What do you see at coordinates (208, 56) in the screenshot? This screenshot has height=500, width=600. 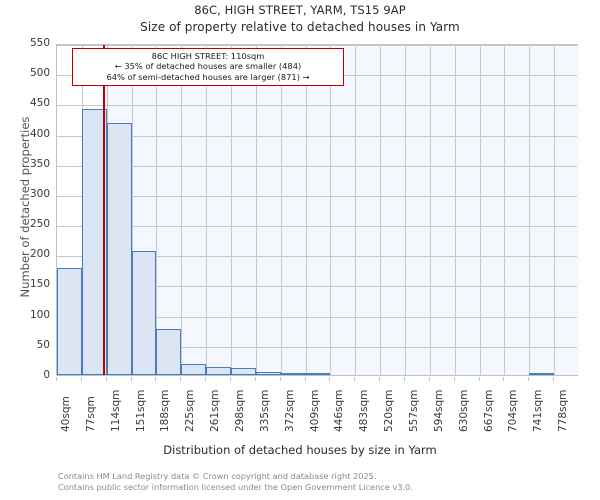 I see `annotation-line-1: 86C HIGH STREET: 110sqm` at bounding box center [208, 56].